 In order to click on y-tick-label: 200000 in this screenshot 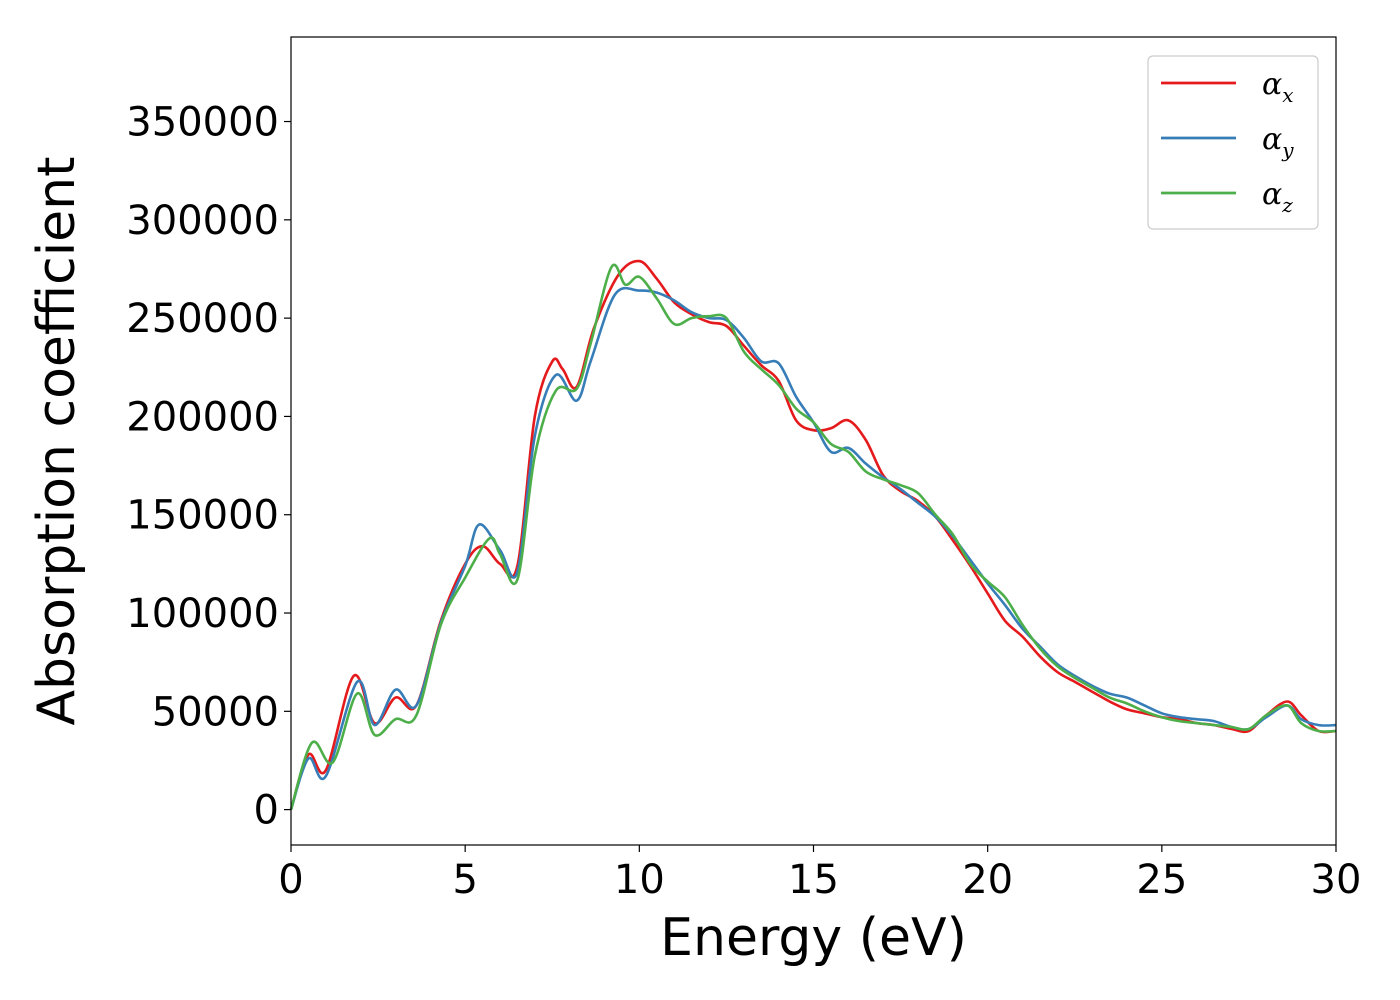, I will do `click(202, 417)`.